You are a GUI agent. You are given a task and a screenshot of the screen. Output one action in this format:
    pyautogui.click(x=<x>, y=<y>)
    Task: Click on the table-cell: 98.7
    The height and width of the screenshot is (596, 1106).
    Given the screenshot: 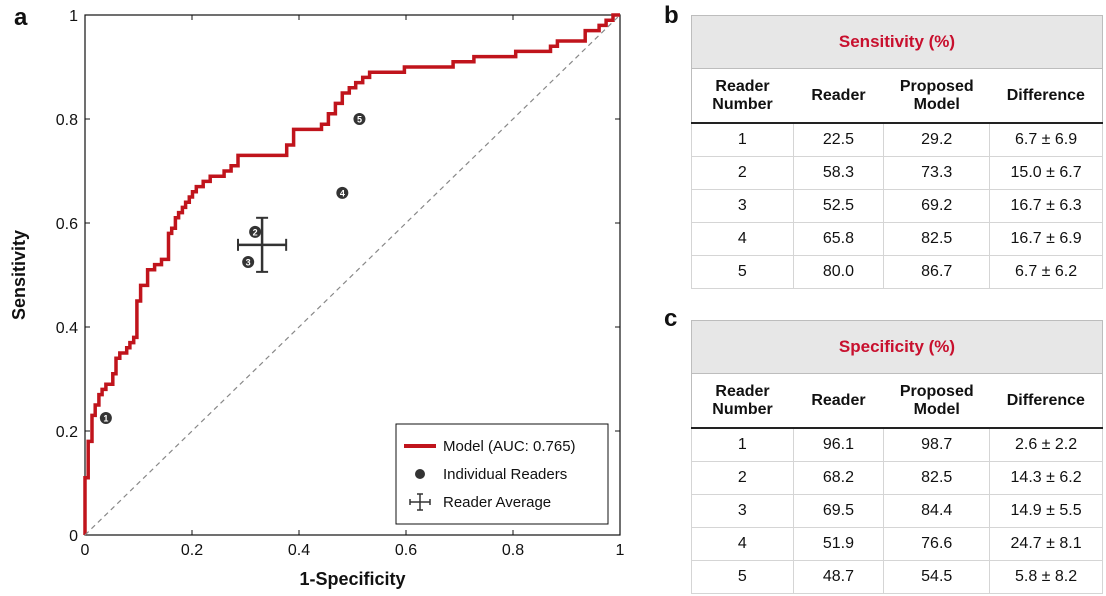 What is the action you would take?
    pyautogui.click(x=937, y=444)
    